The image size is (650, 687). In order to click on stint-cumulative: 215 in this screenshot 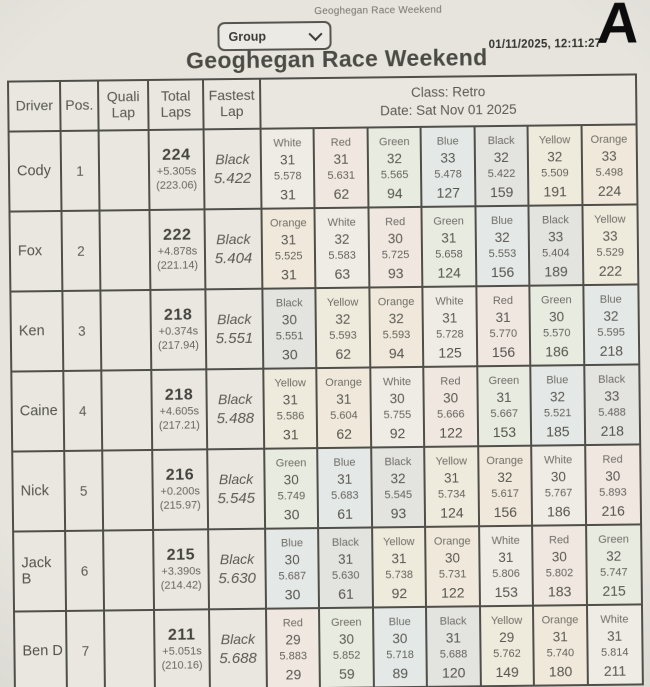, I will do `click(614, 591)`.